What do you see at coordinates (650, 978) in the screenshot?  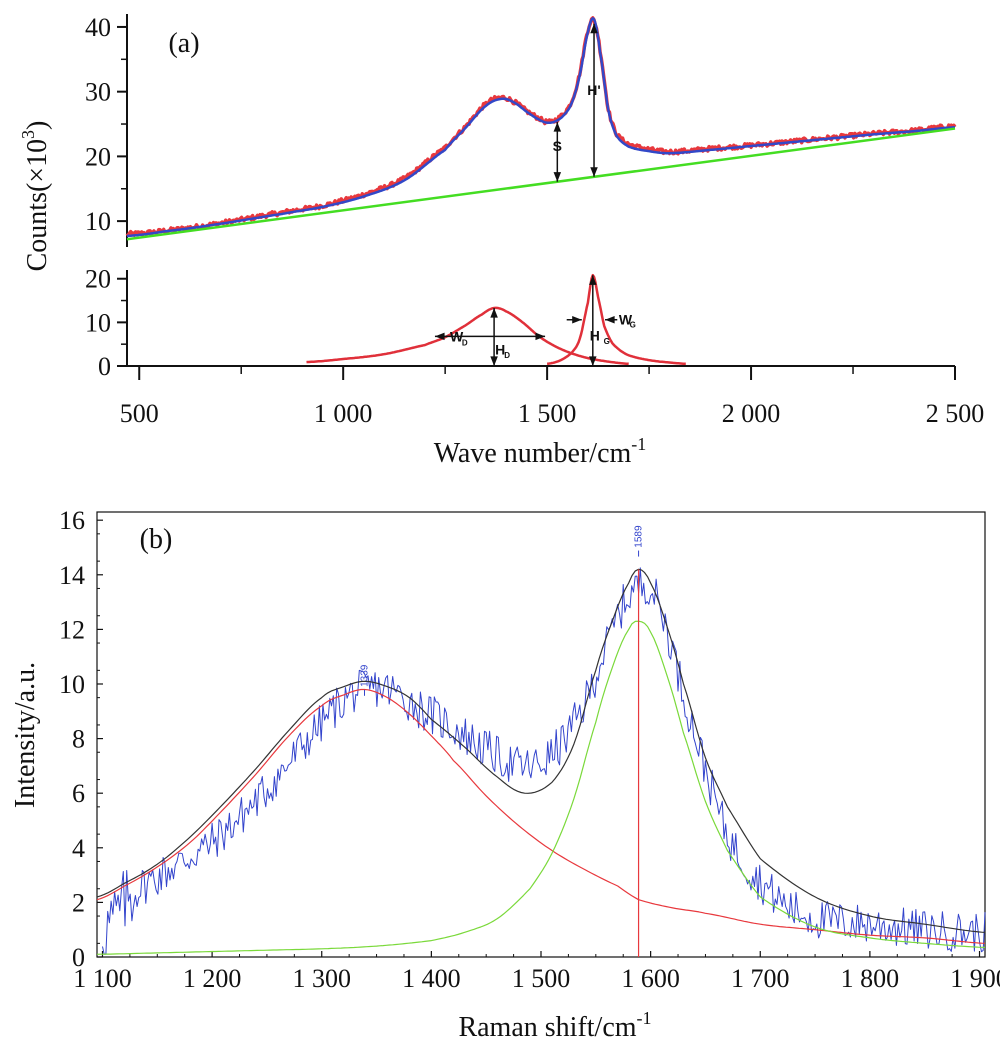 I see `x-tick-label: 1 600` at bounding box center [650, 978].